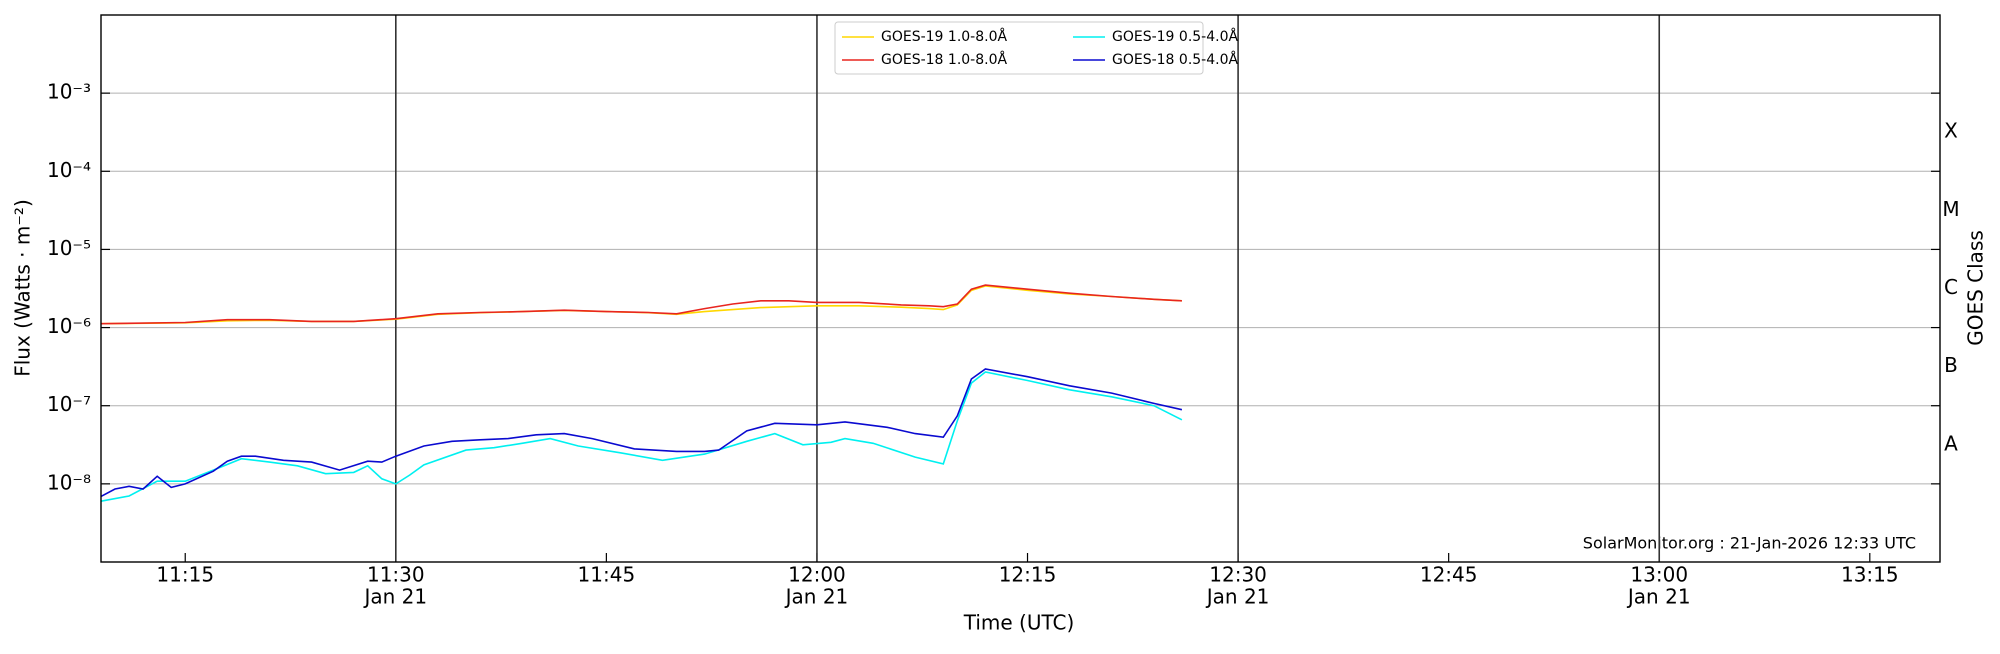 The image size is (2000, 654). Describe the element at coordinates (1238, 575) in the screenshot. I see `x-tick-label: 12:30` at that location.